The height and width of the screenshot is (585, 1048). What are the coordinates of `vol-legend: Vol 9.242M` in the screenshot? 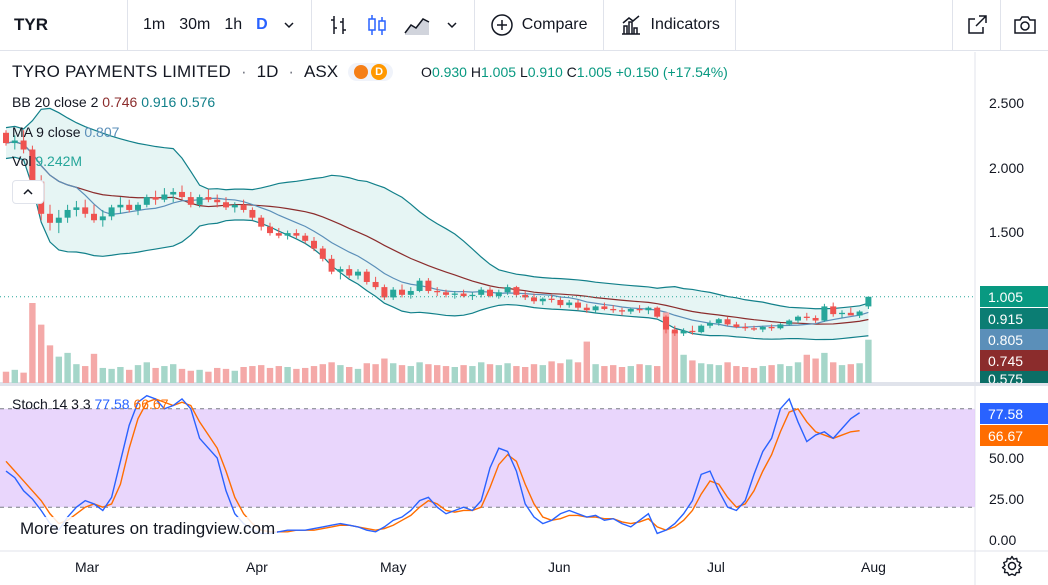 It's located at (47, 161).